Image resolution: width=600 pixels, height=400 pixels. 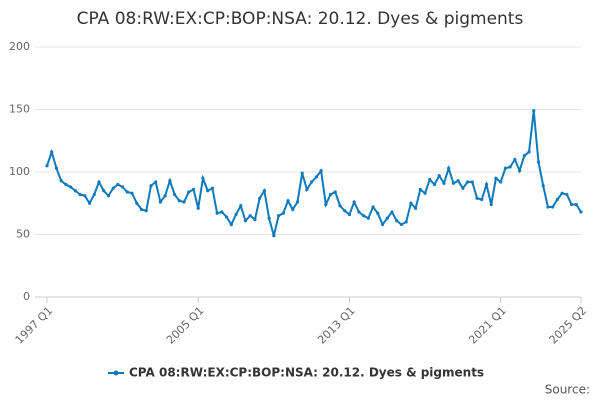 What do you see at coordinates (568, 325) in the screenshot?
I see `x-tick-label: 2025 Q2` at bounding box center [568, 325].